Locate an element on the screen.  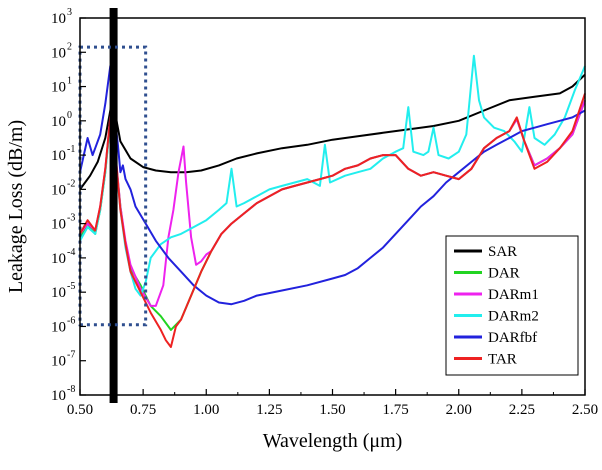
y-tick-exponent: 0 is located at coordinates (69, 115).